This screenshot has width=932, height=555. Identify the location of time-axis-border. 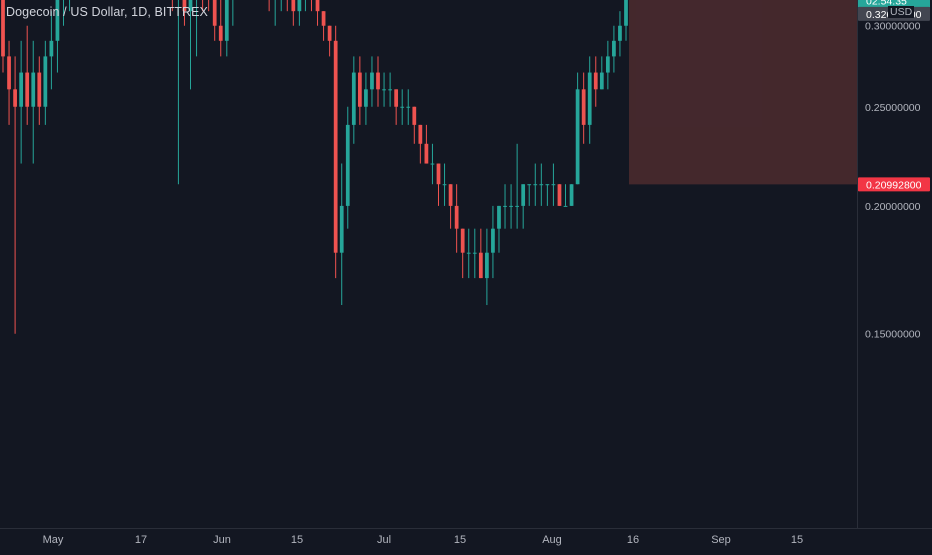
(466, 528).